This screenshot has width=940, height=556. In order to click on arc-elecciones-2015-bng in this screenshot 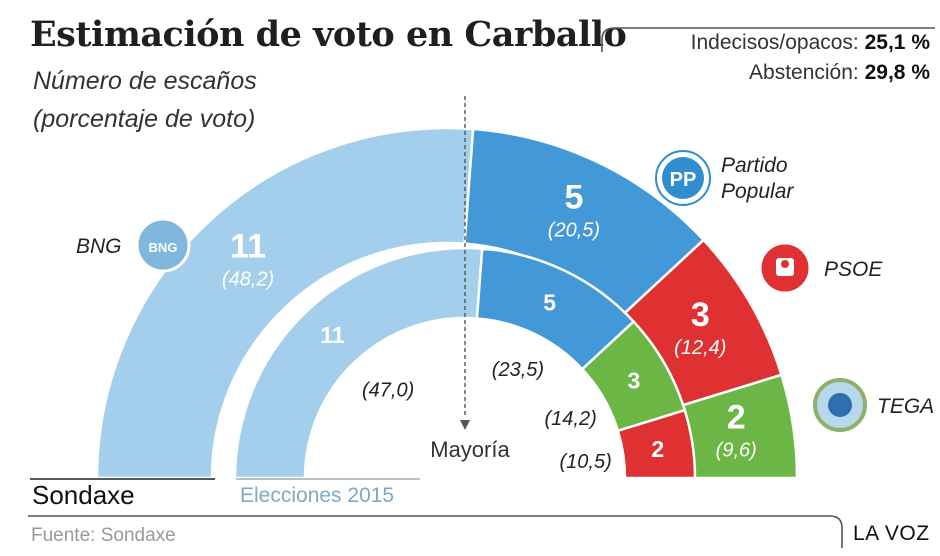, I will do `click(358, 363)`.